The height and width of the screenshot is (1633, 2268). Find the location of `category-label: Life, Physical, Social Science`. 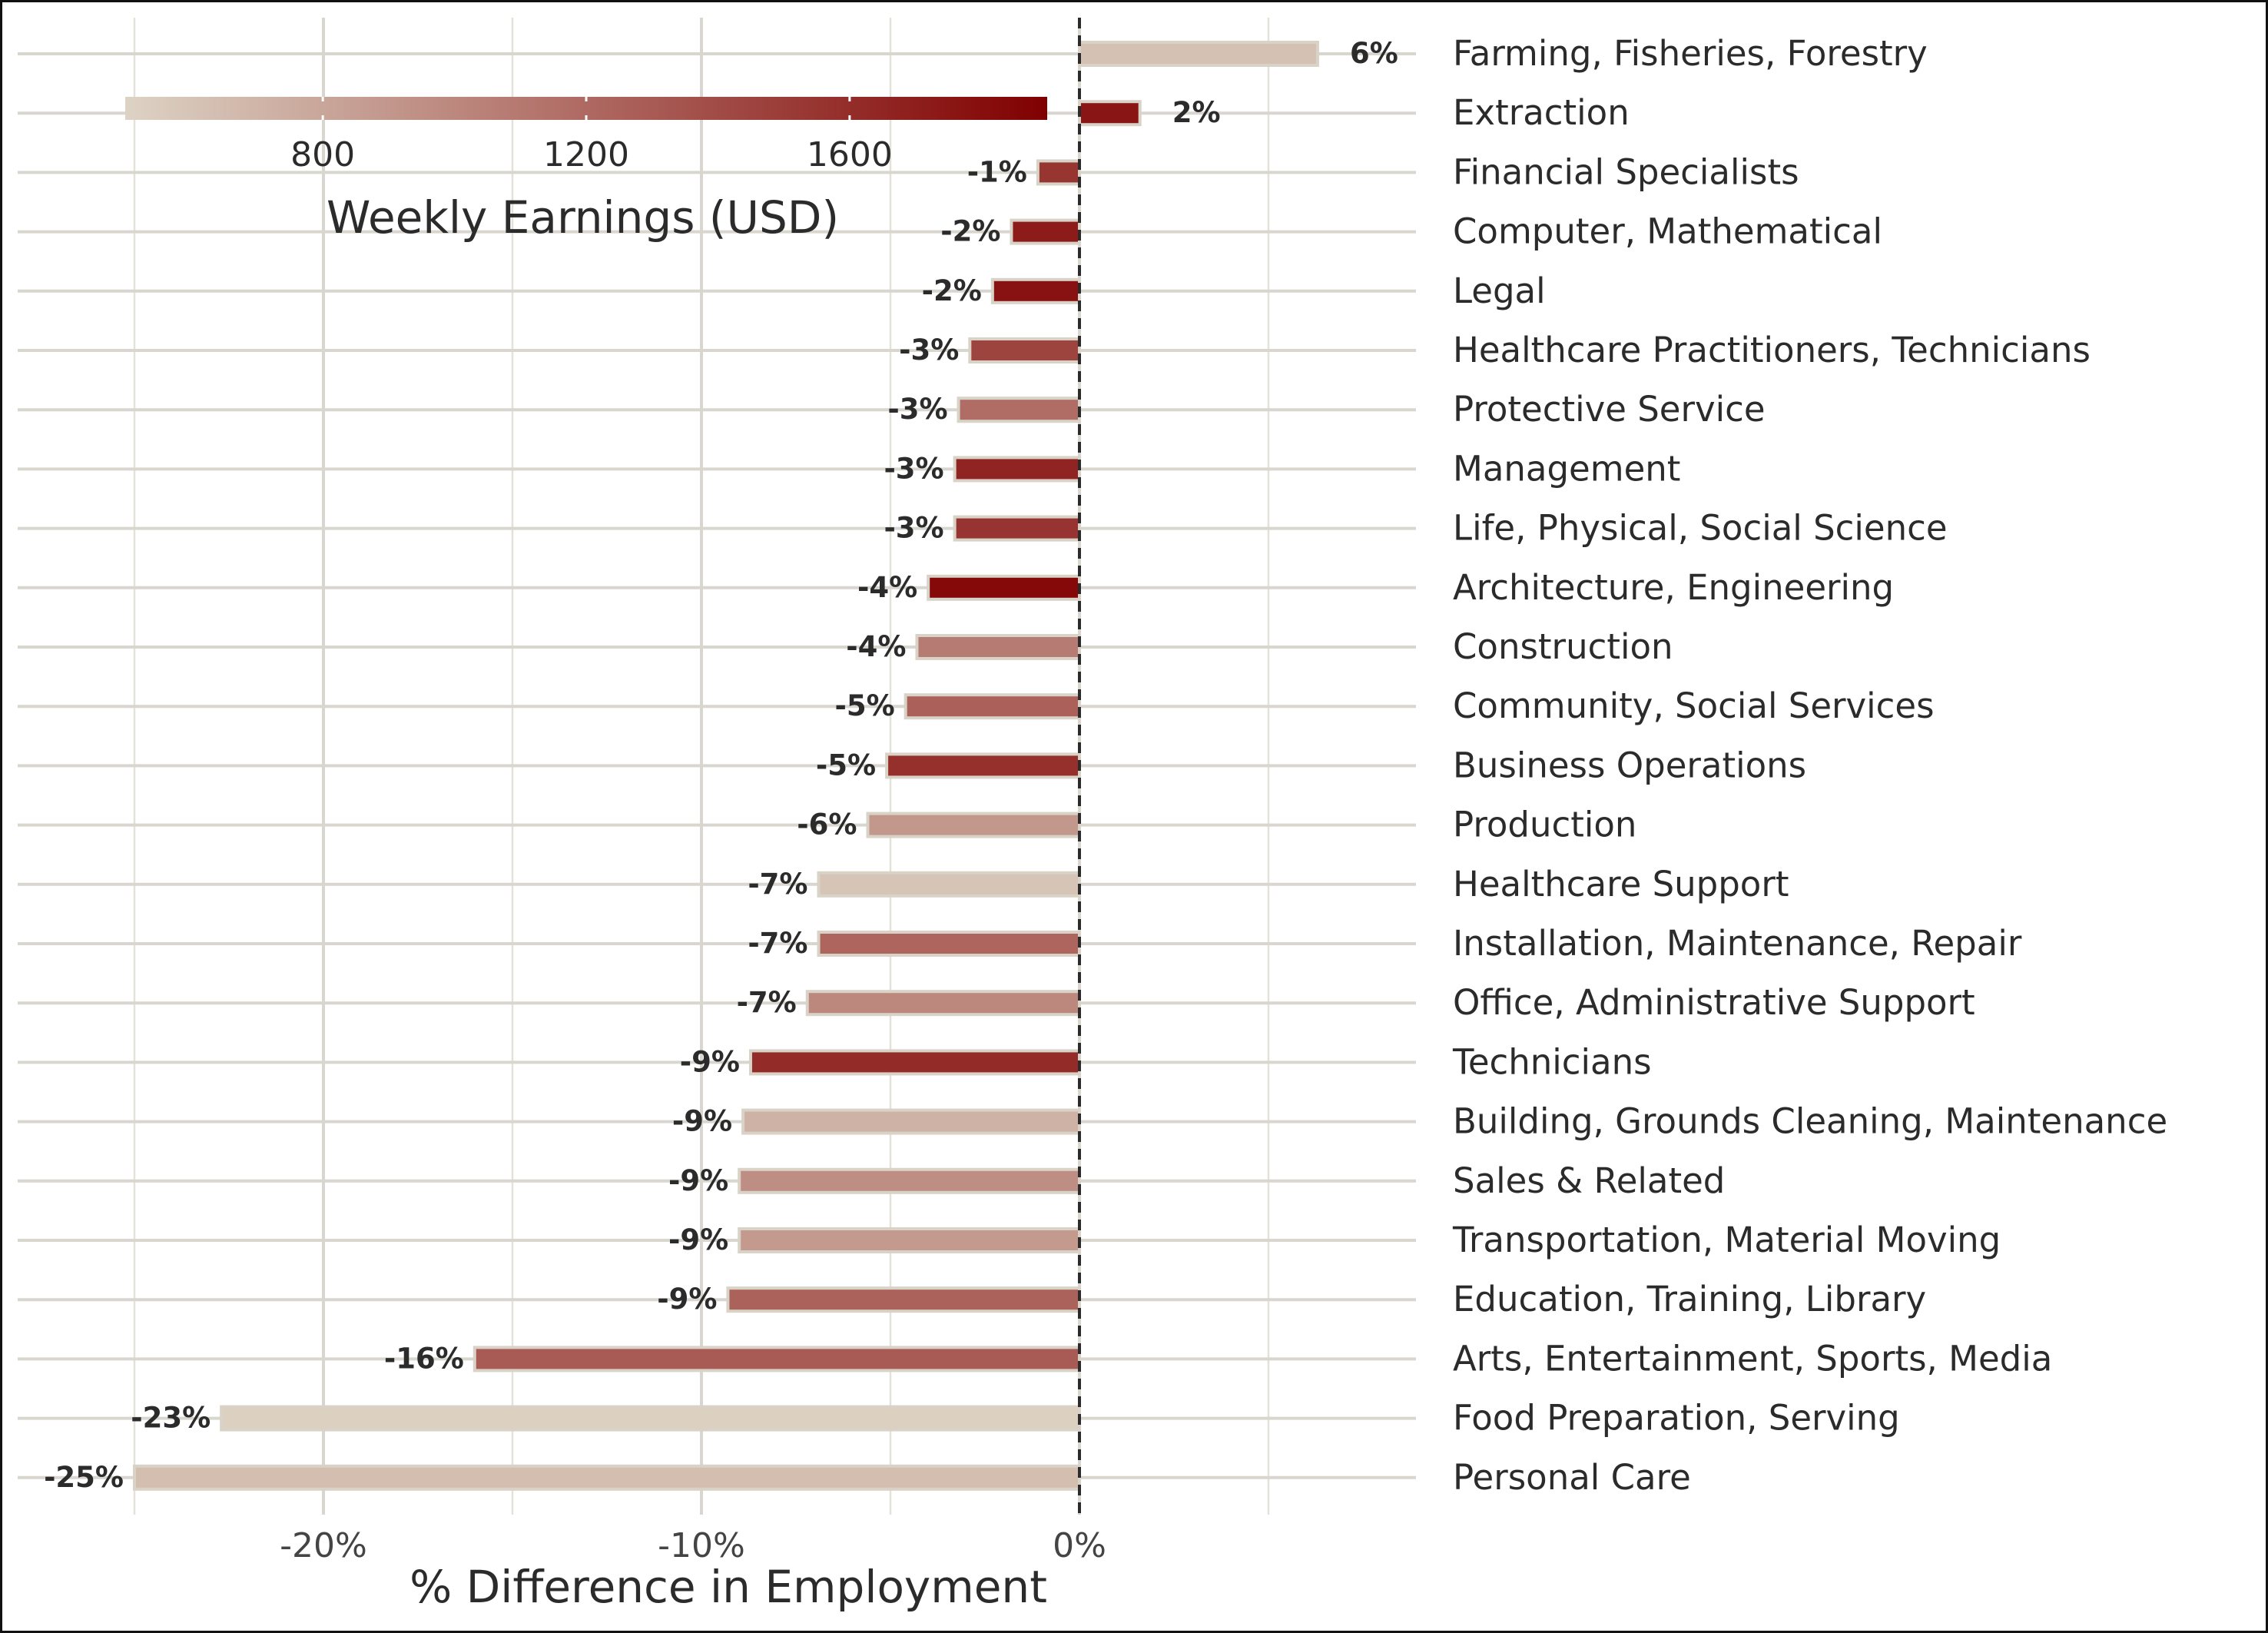

category-label: Life, Physical, Social Science is located at coordinates (1700, 528).